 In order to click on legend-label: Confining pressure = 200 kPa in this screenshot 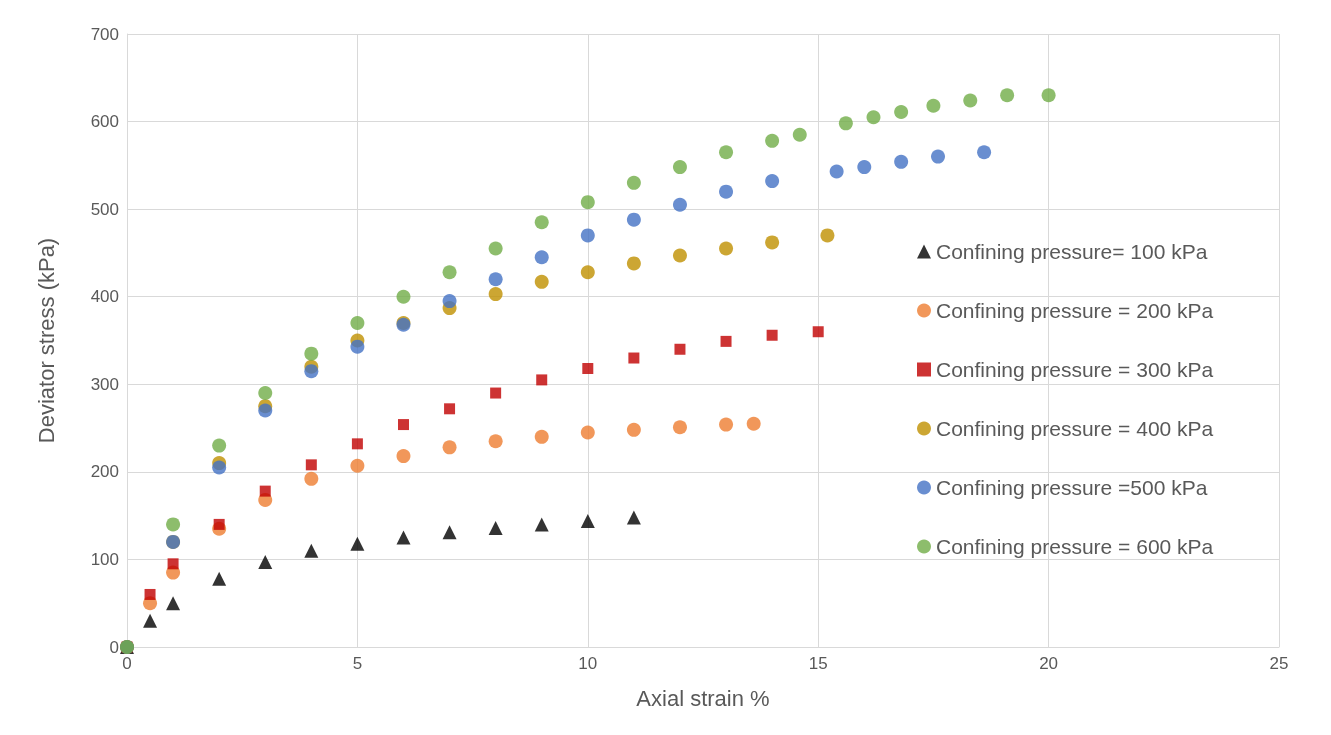, I will do `click(1075, 310)`.